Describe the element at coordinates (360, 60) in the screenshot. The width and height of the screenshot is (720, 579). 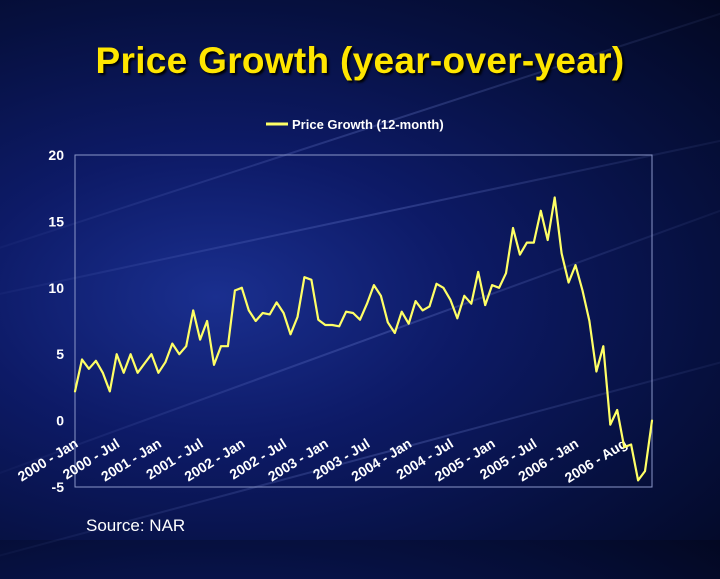
I see `slide-title: Price Growth (year-over-year)` at that location.